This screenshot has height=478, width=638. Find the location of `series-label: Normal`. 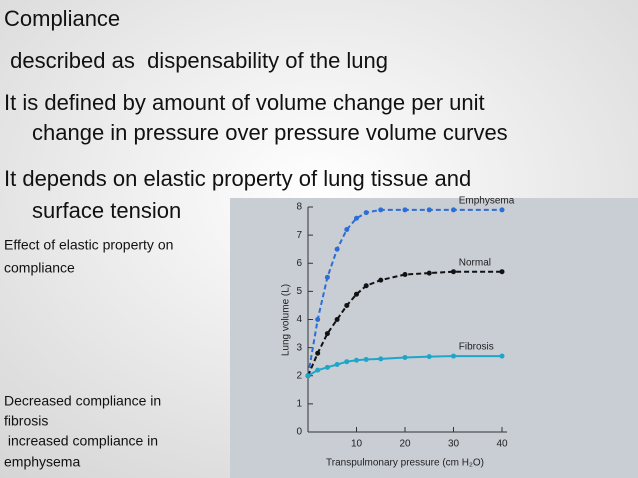

series-label: Normal is located at coordinates (475, 262).